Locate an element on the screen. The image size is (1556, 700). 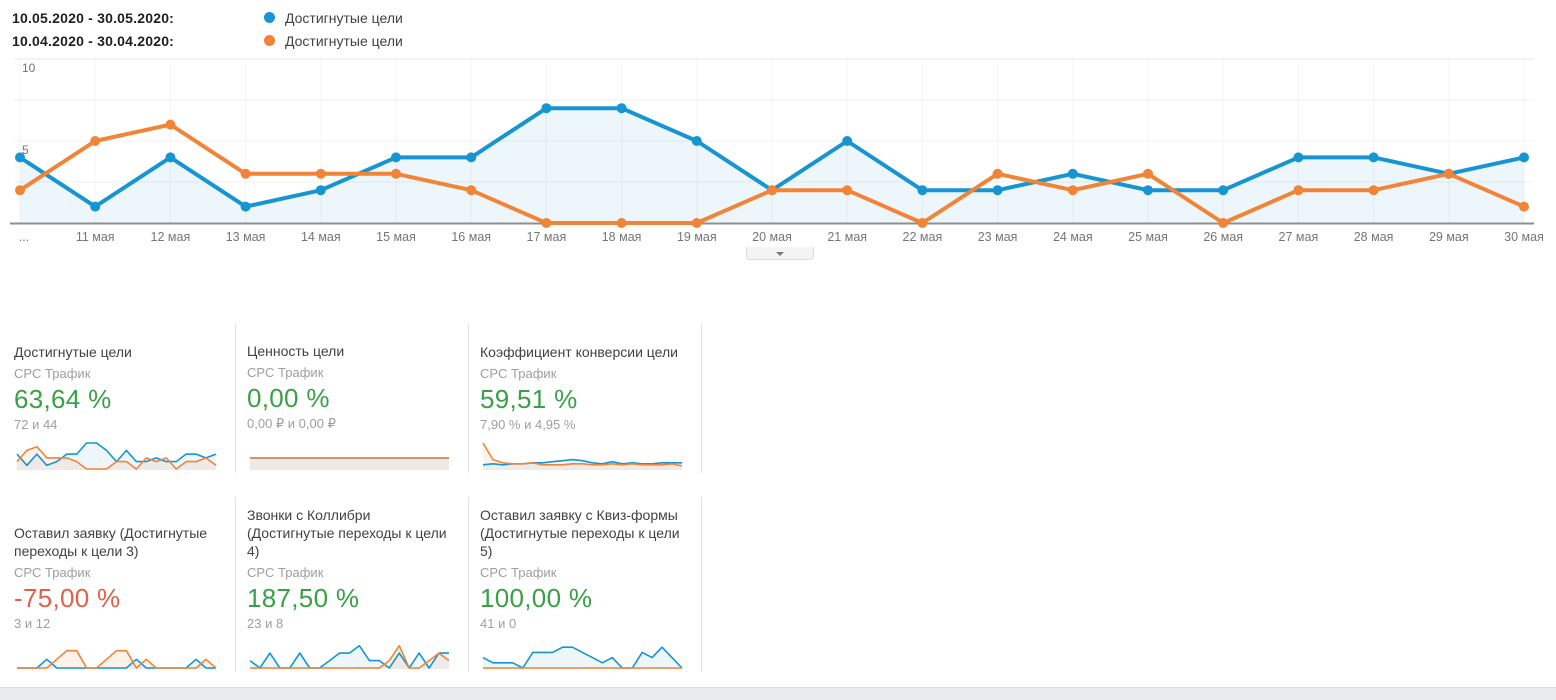
metric-title: Коэффициент конверсии цели is located at coordinates (579, 352).